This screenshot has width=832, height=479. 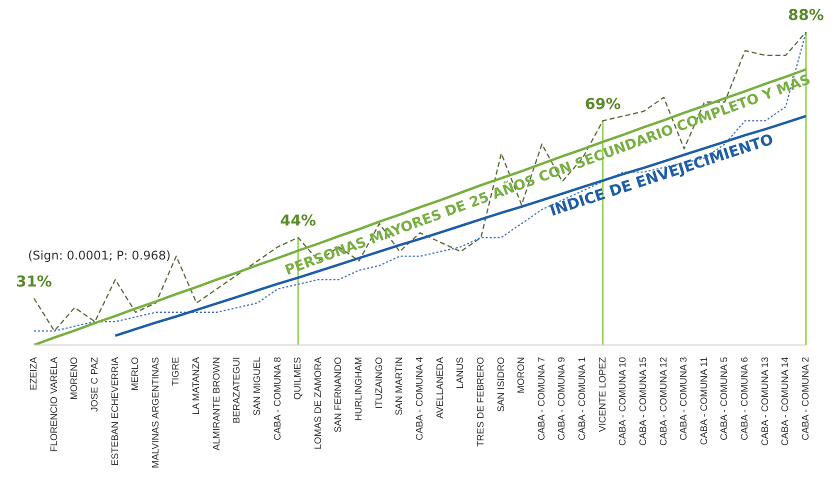 What do you see at coordinates (724, 398) in the screenshot?
I see `x-tick-label: CABA - COMUNA 5` at bounding box center [724, 398].